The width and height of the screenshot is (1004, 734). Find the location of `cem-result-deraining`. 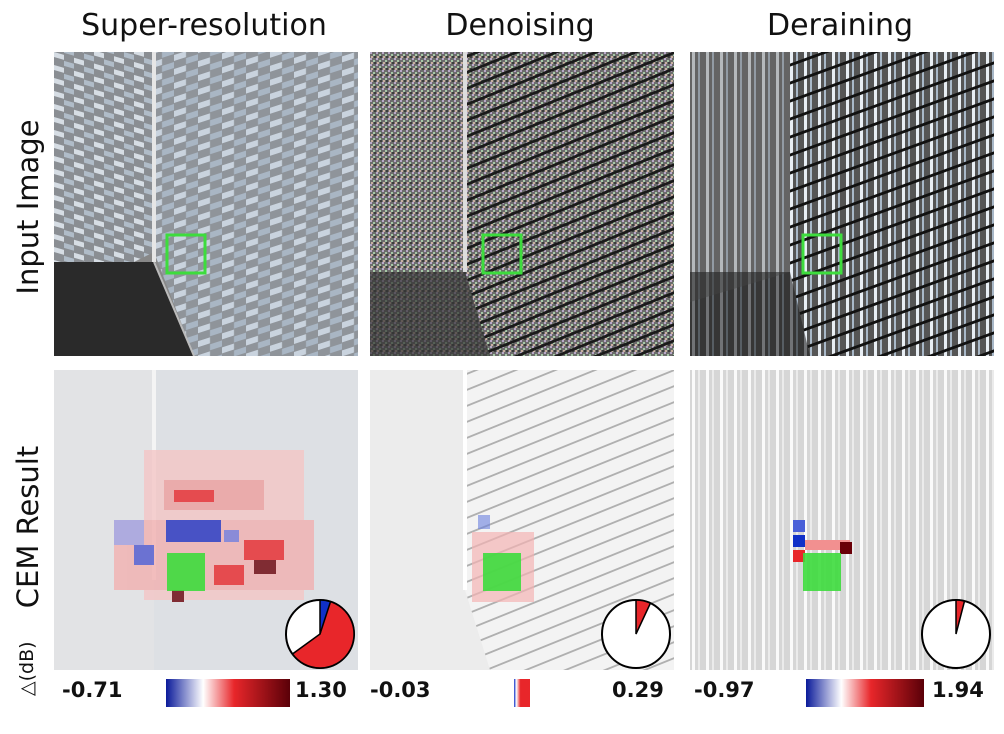

cem-result-deraining is located at coordinates (842, 520).